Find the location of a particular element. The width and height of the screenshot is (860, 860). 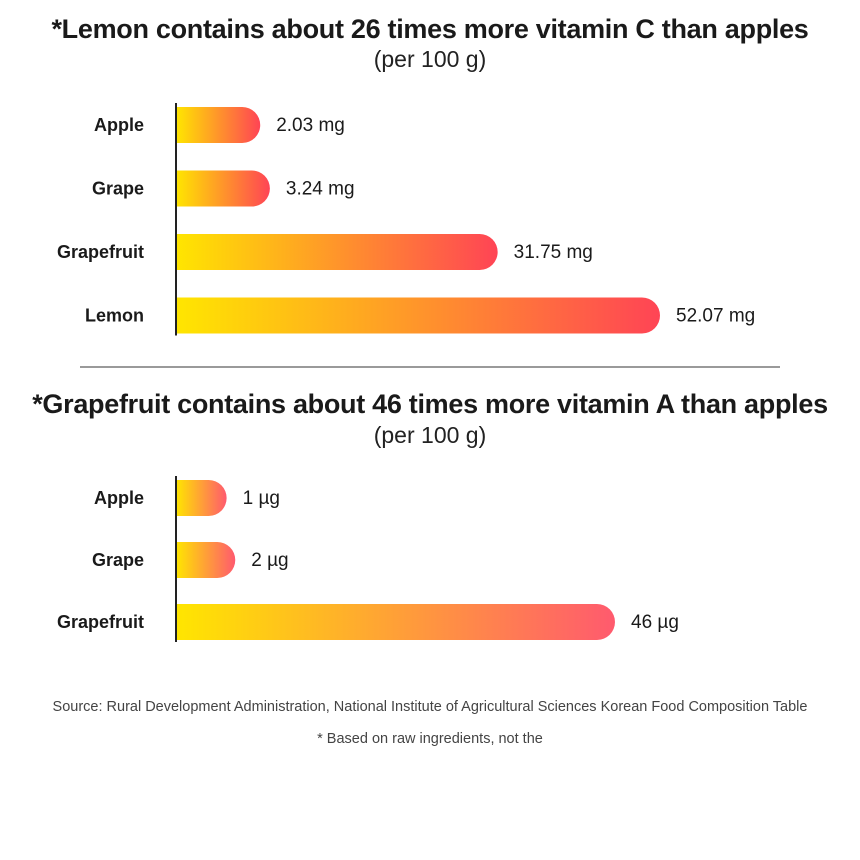

vitamin-a-chart-svg: Apple 1 µg Grape 2 µg Grapefruit 46 µg is located at coordinates (368, 559).